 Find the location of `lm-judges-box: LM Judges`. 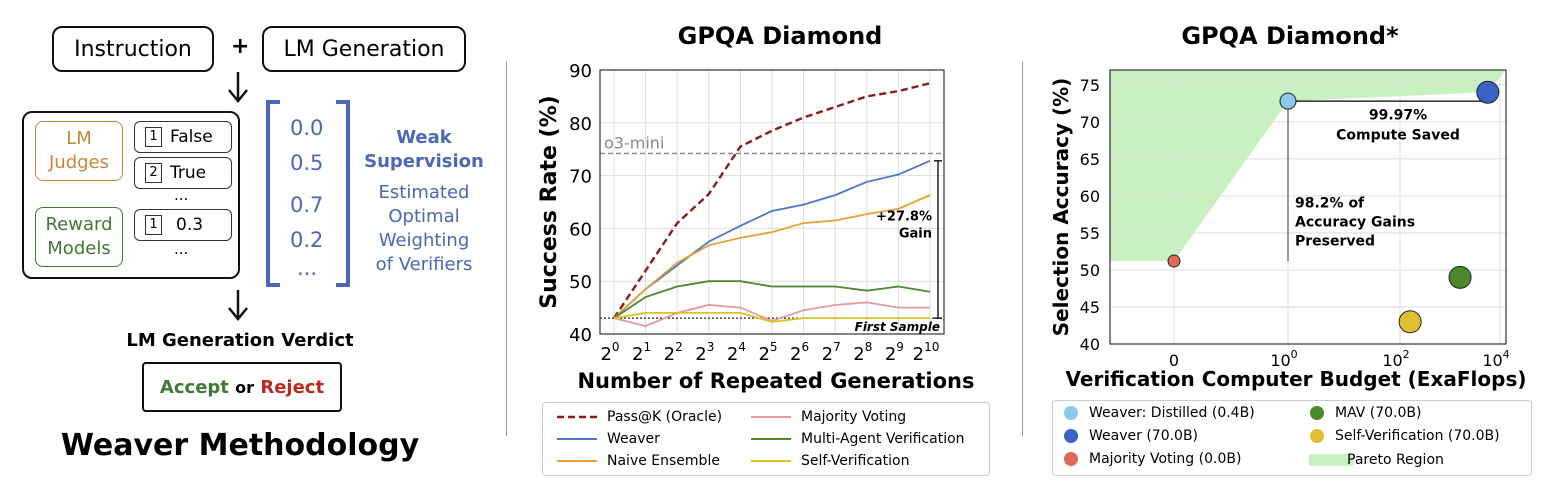

lm-judges-box: LM Judges is located at coordinates (79, 151).